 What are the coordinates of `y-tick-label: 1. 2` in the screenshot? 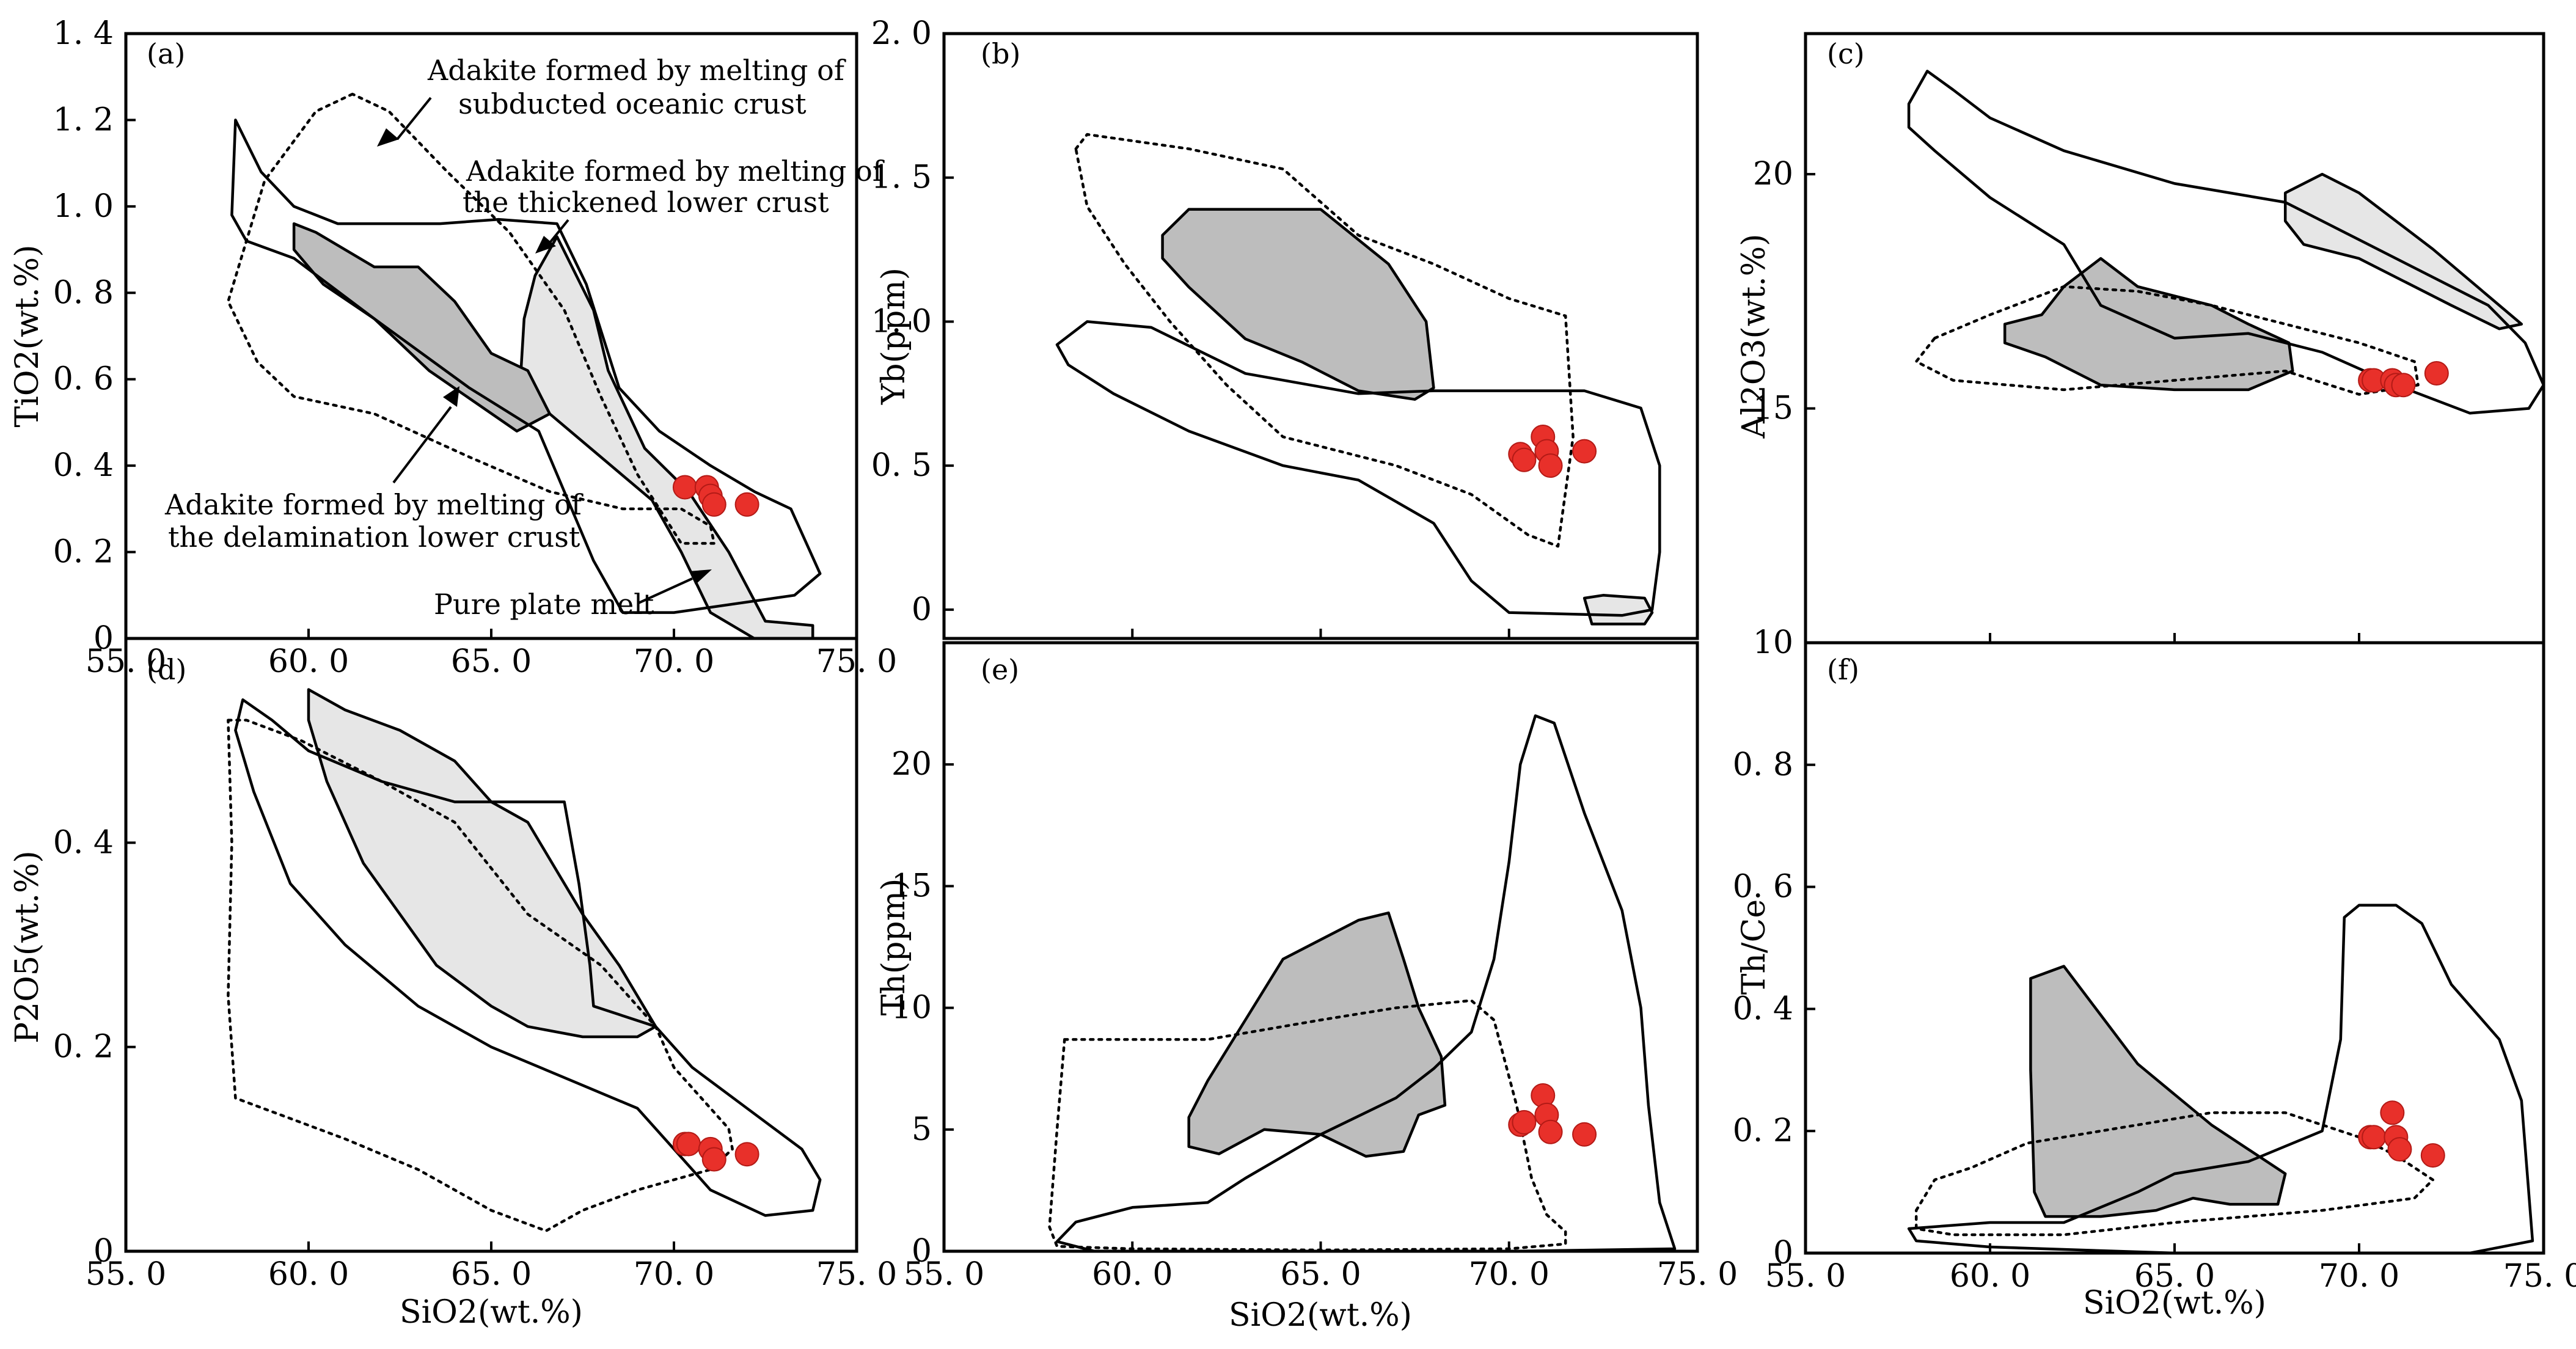 It's located at (83, 120).